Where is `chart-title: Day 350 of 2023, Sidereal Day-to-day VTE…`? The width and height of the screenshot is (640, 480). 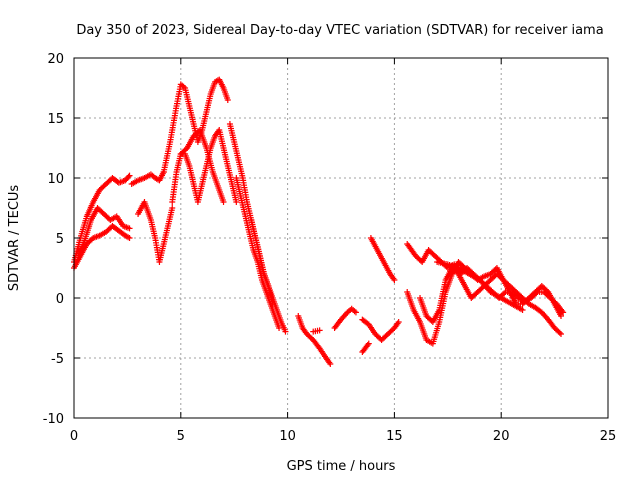 chart-title: Day 350 of 2023, Sidereal Day-to-day VTE… is located at coordinates (339, 30).